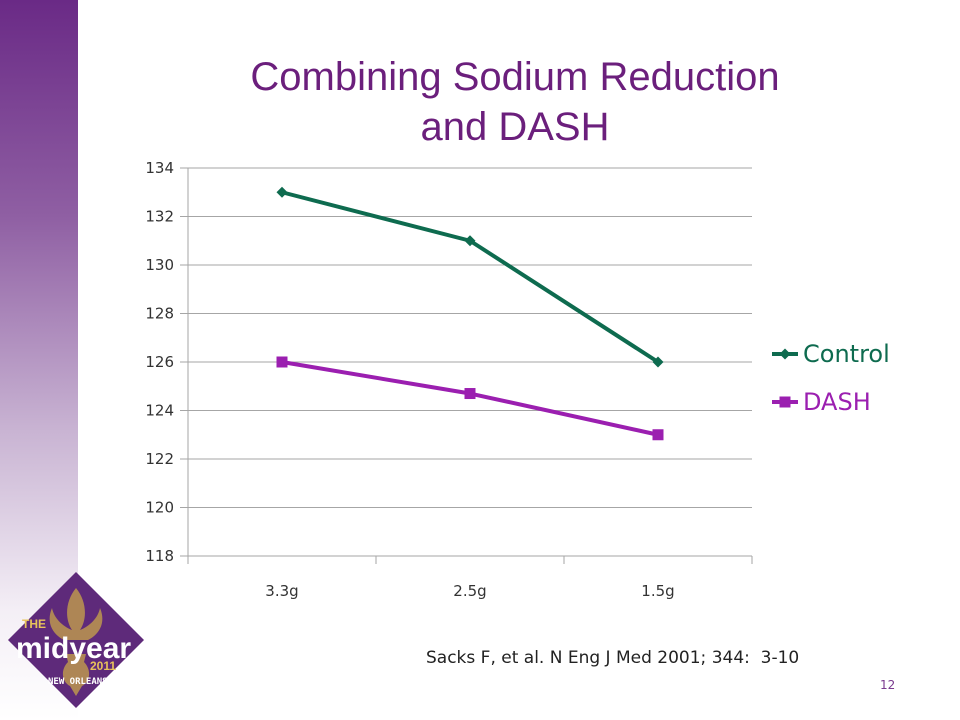 This screenshot has width=960, height=720. I want to click on y-tick-label: 134, so click(159, 168).